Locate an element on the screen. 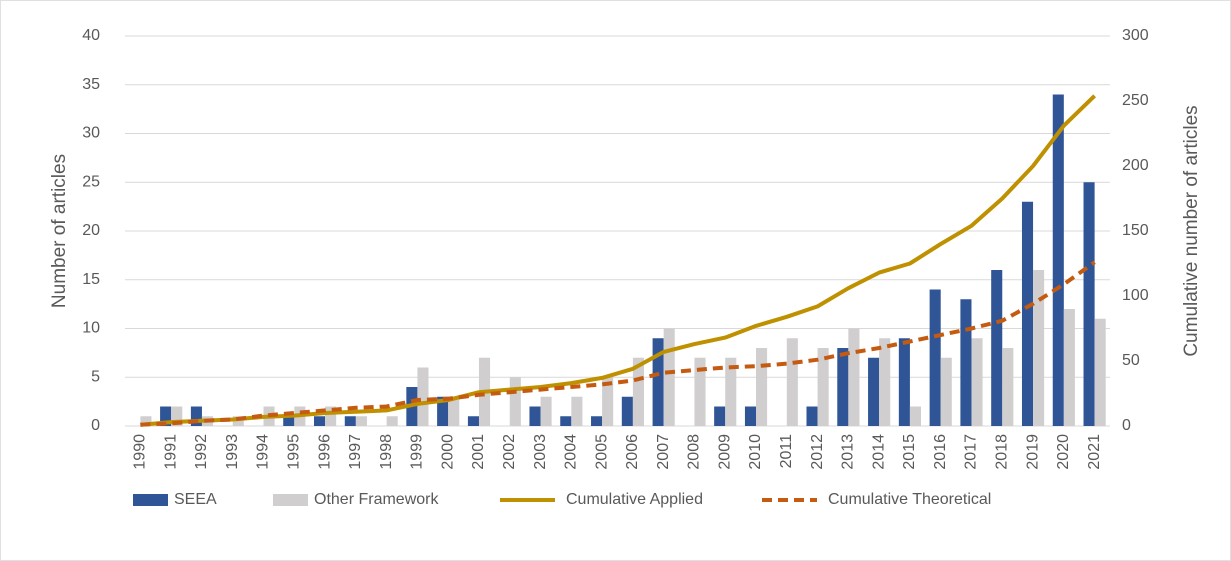 The image size is (1231, 561). x-tick-label: 2012 is located at coordinates (817, 452).